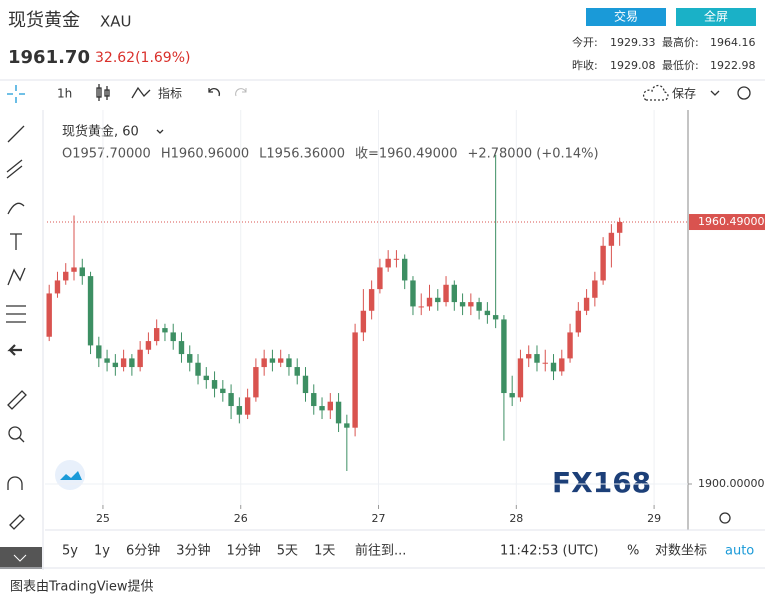  I want to click on stat: 1922.98, so click(733, 65).